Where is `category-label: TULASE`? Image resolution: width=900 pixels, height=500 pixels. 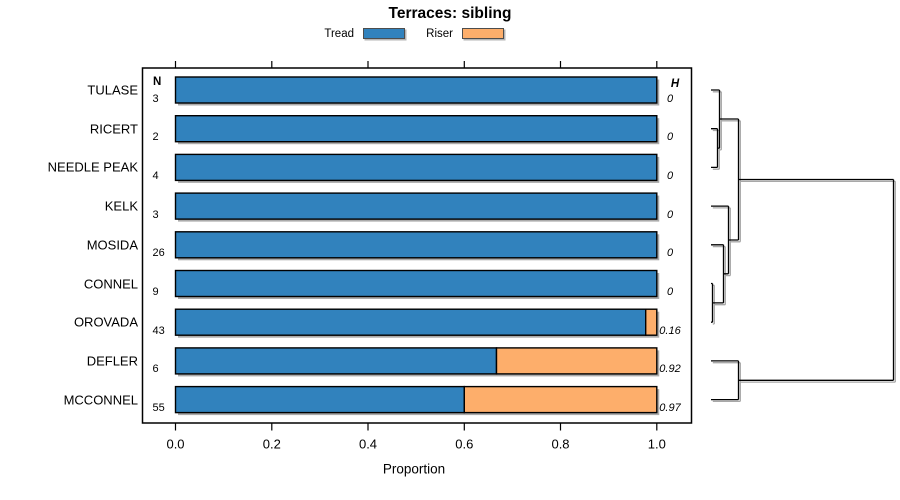
category-label: TULASE is located at coordinates (112, 90).